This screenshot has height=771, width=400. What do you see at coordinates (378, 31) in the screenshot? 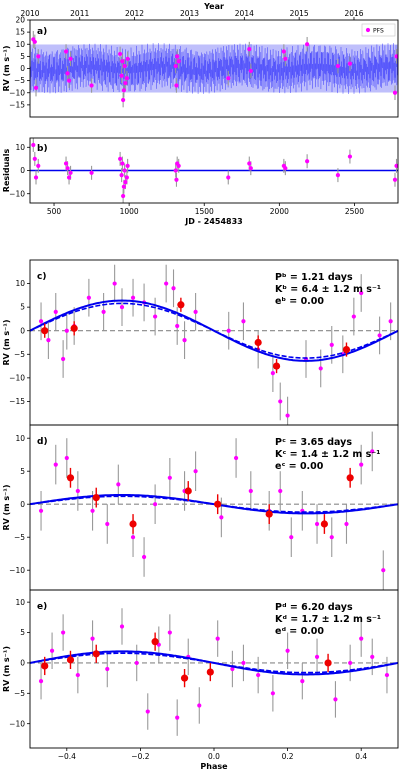
I see `legend-label: PFS` at bounding box center [378, 31].